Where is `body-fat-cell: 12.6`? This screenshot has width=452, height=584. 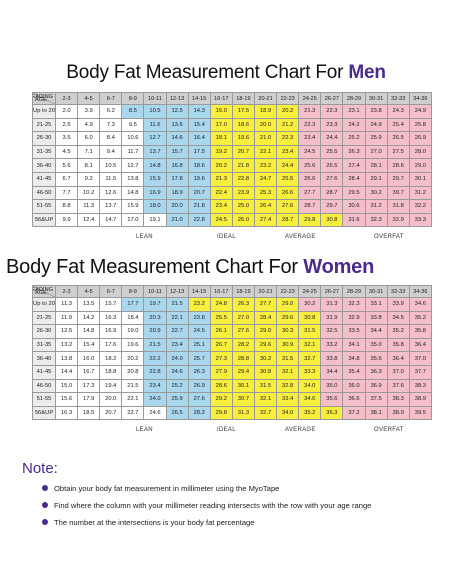 body-fat-cell: 12.6 is located at coordinates (111, 193).